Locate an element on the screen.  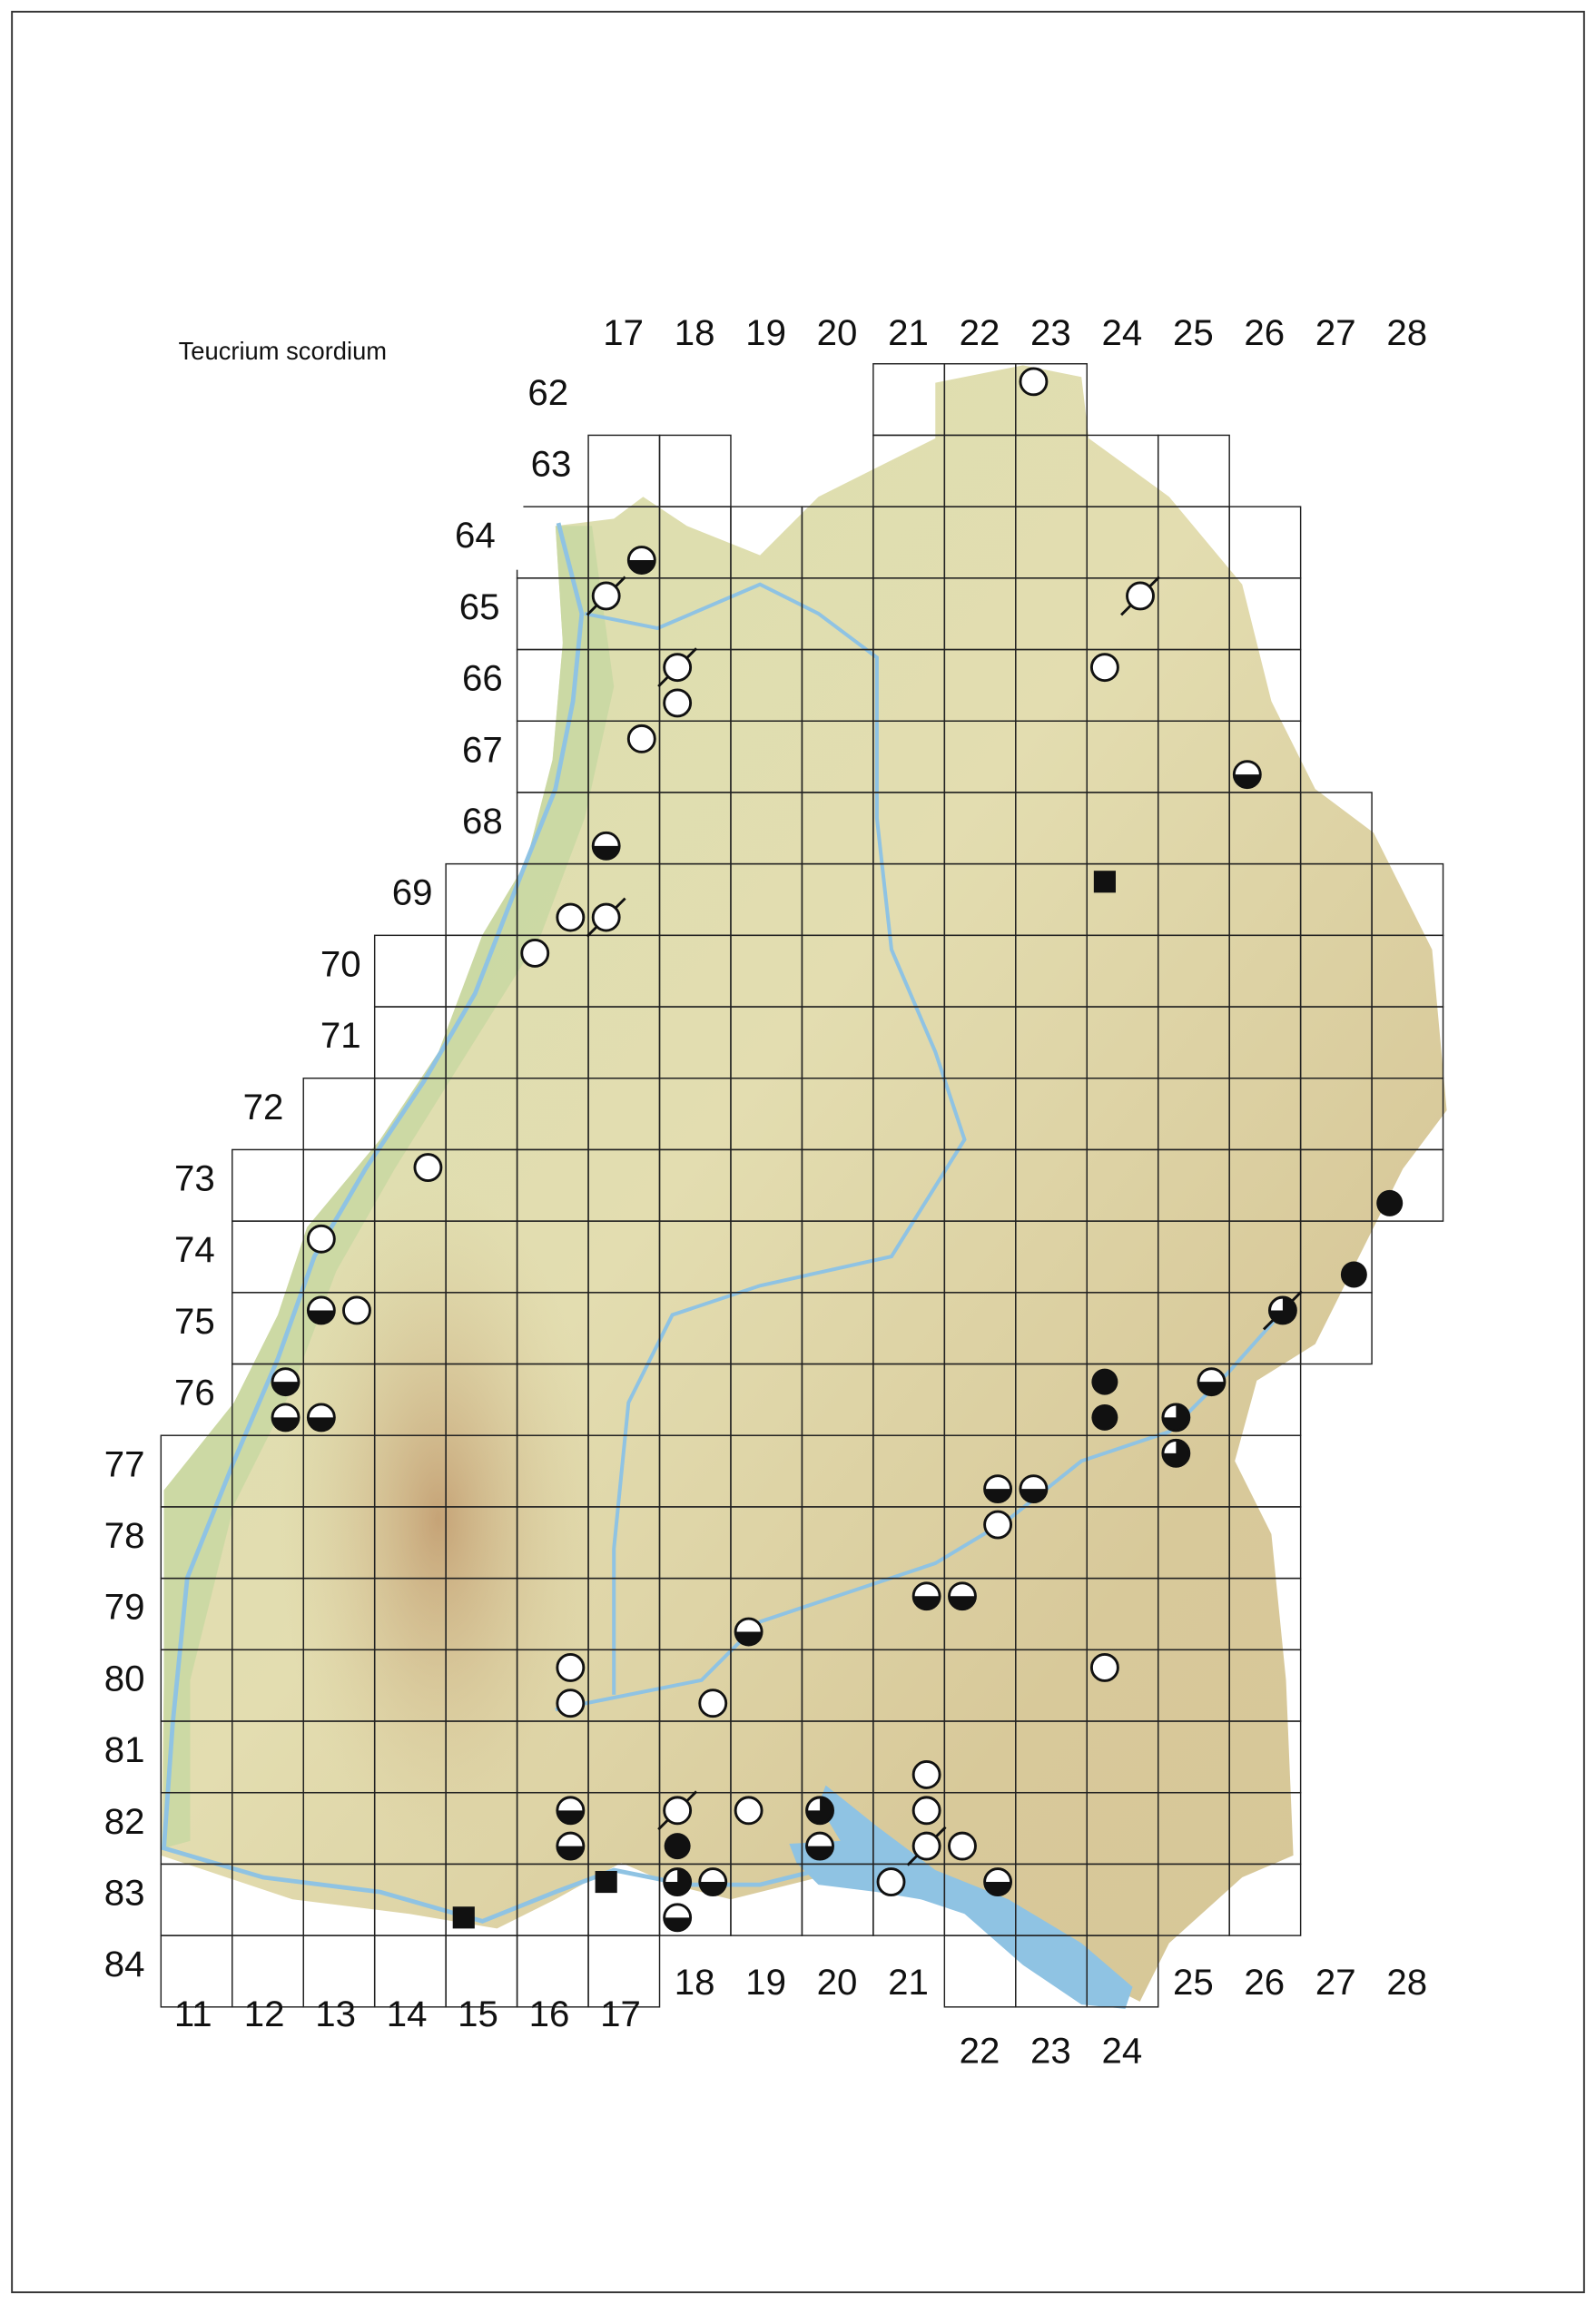
top-column-label: 19 is located at coordinates (765, 332).